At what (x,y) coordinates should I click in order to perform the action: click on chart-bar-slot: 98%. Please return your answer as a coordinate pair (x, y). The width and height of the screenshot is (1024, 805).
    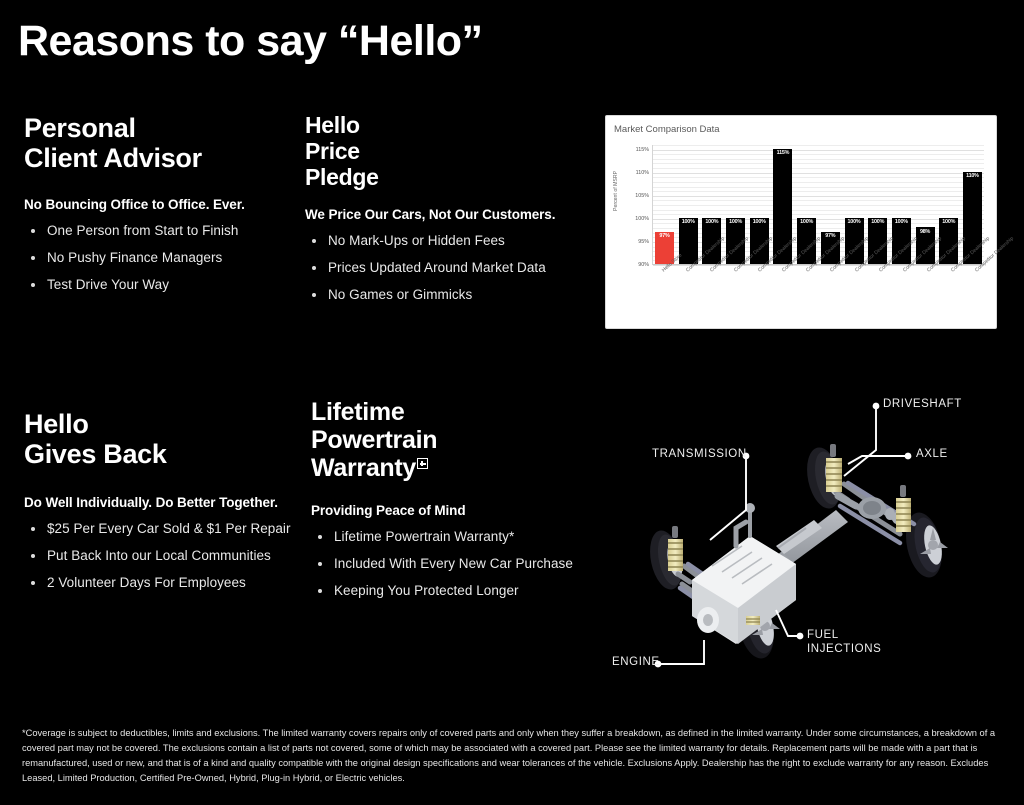
    Looking at the image, I should click on (925, 204).